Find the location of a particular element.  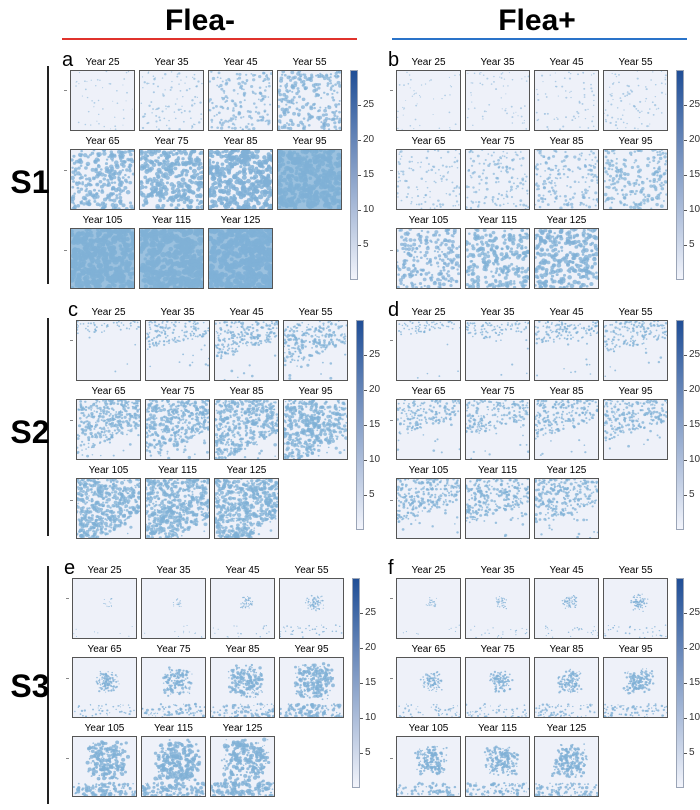

colorbar-c is located at coordinates (360, 425).